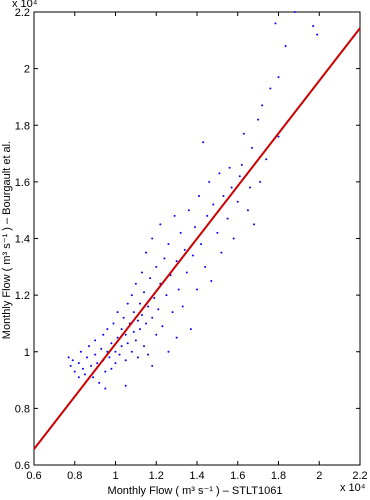  I want to click on x-tick-label: 1.6, so click(237, 476).